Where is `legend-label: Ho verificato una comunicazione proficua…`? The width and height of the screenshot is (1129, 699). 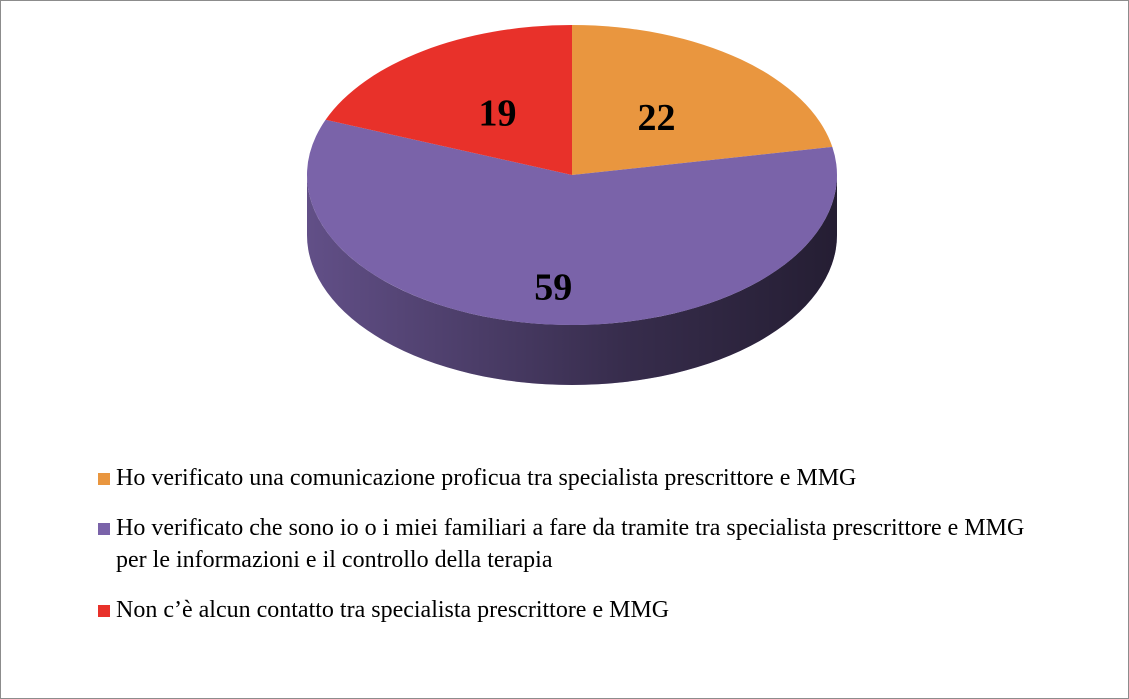 legend-label: Ho verificato una comunicazione proficua… is located at coordinates (486, 478).